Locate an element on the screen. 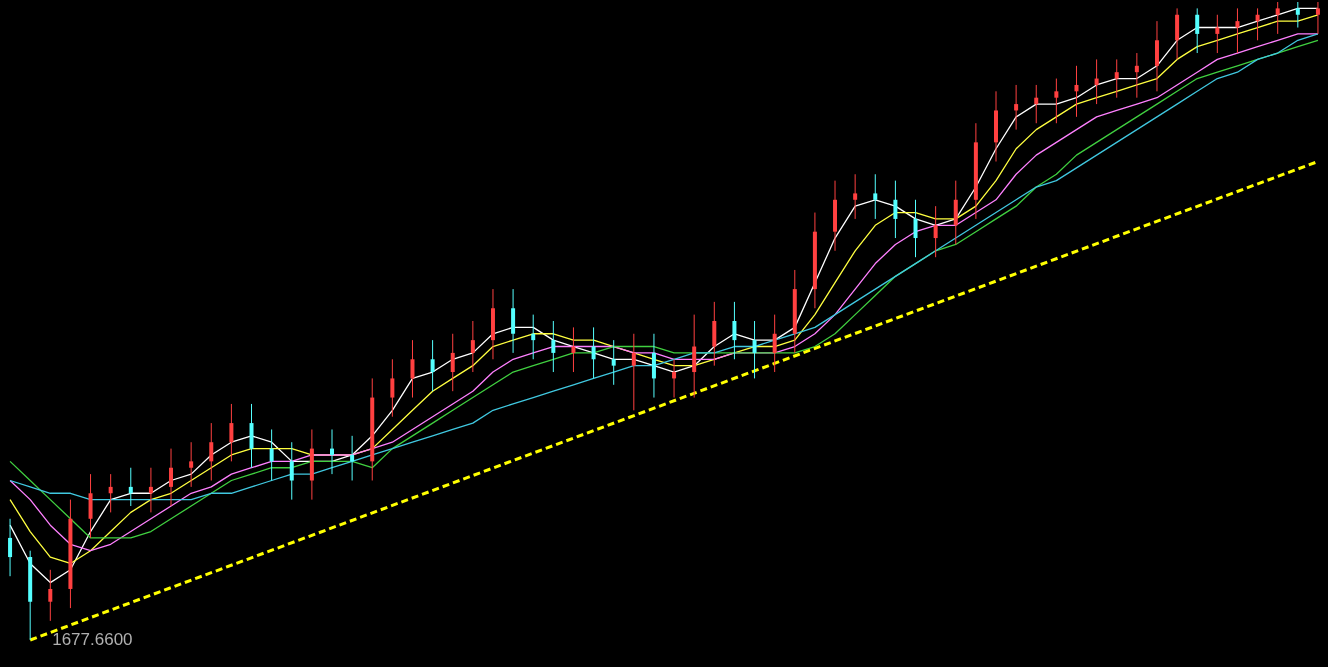  annotation: 1677.6600 is located at coordinates (92, 639).